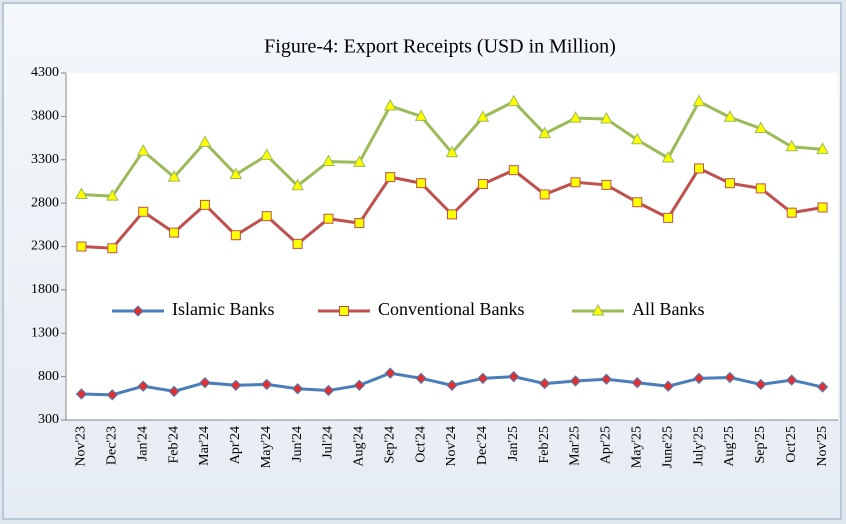  I want to click on x-tick-label: July'25, so click(698, 446).